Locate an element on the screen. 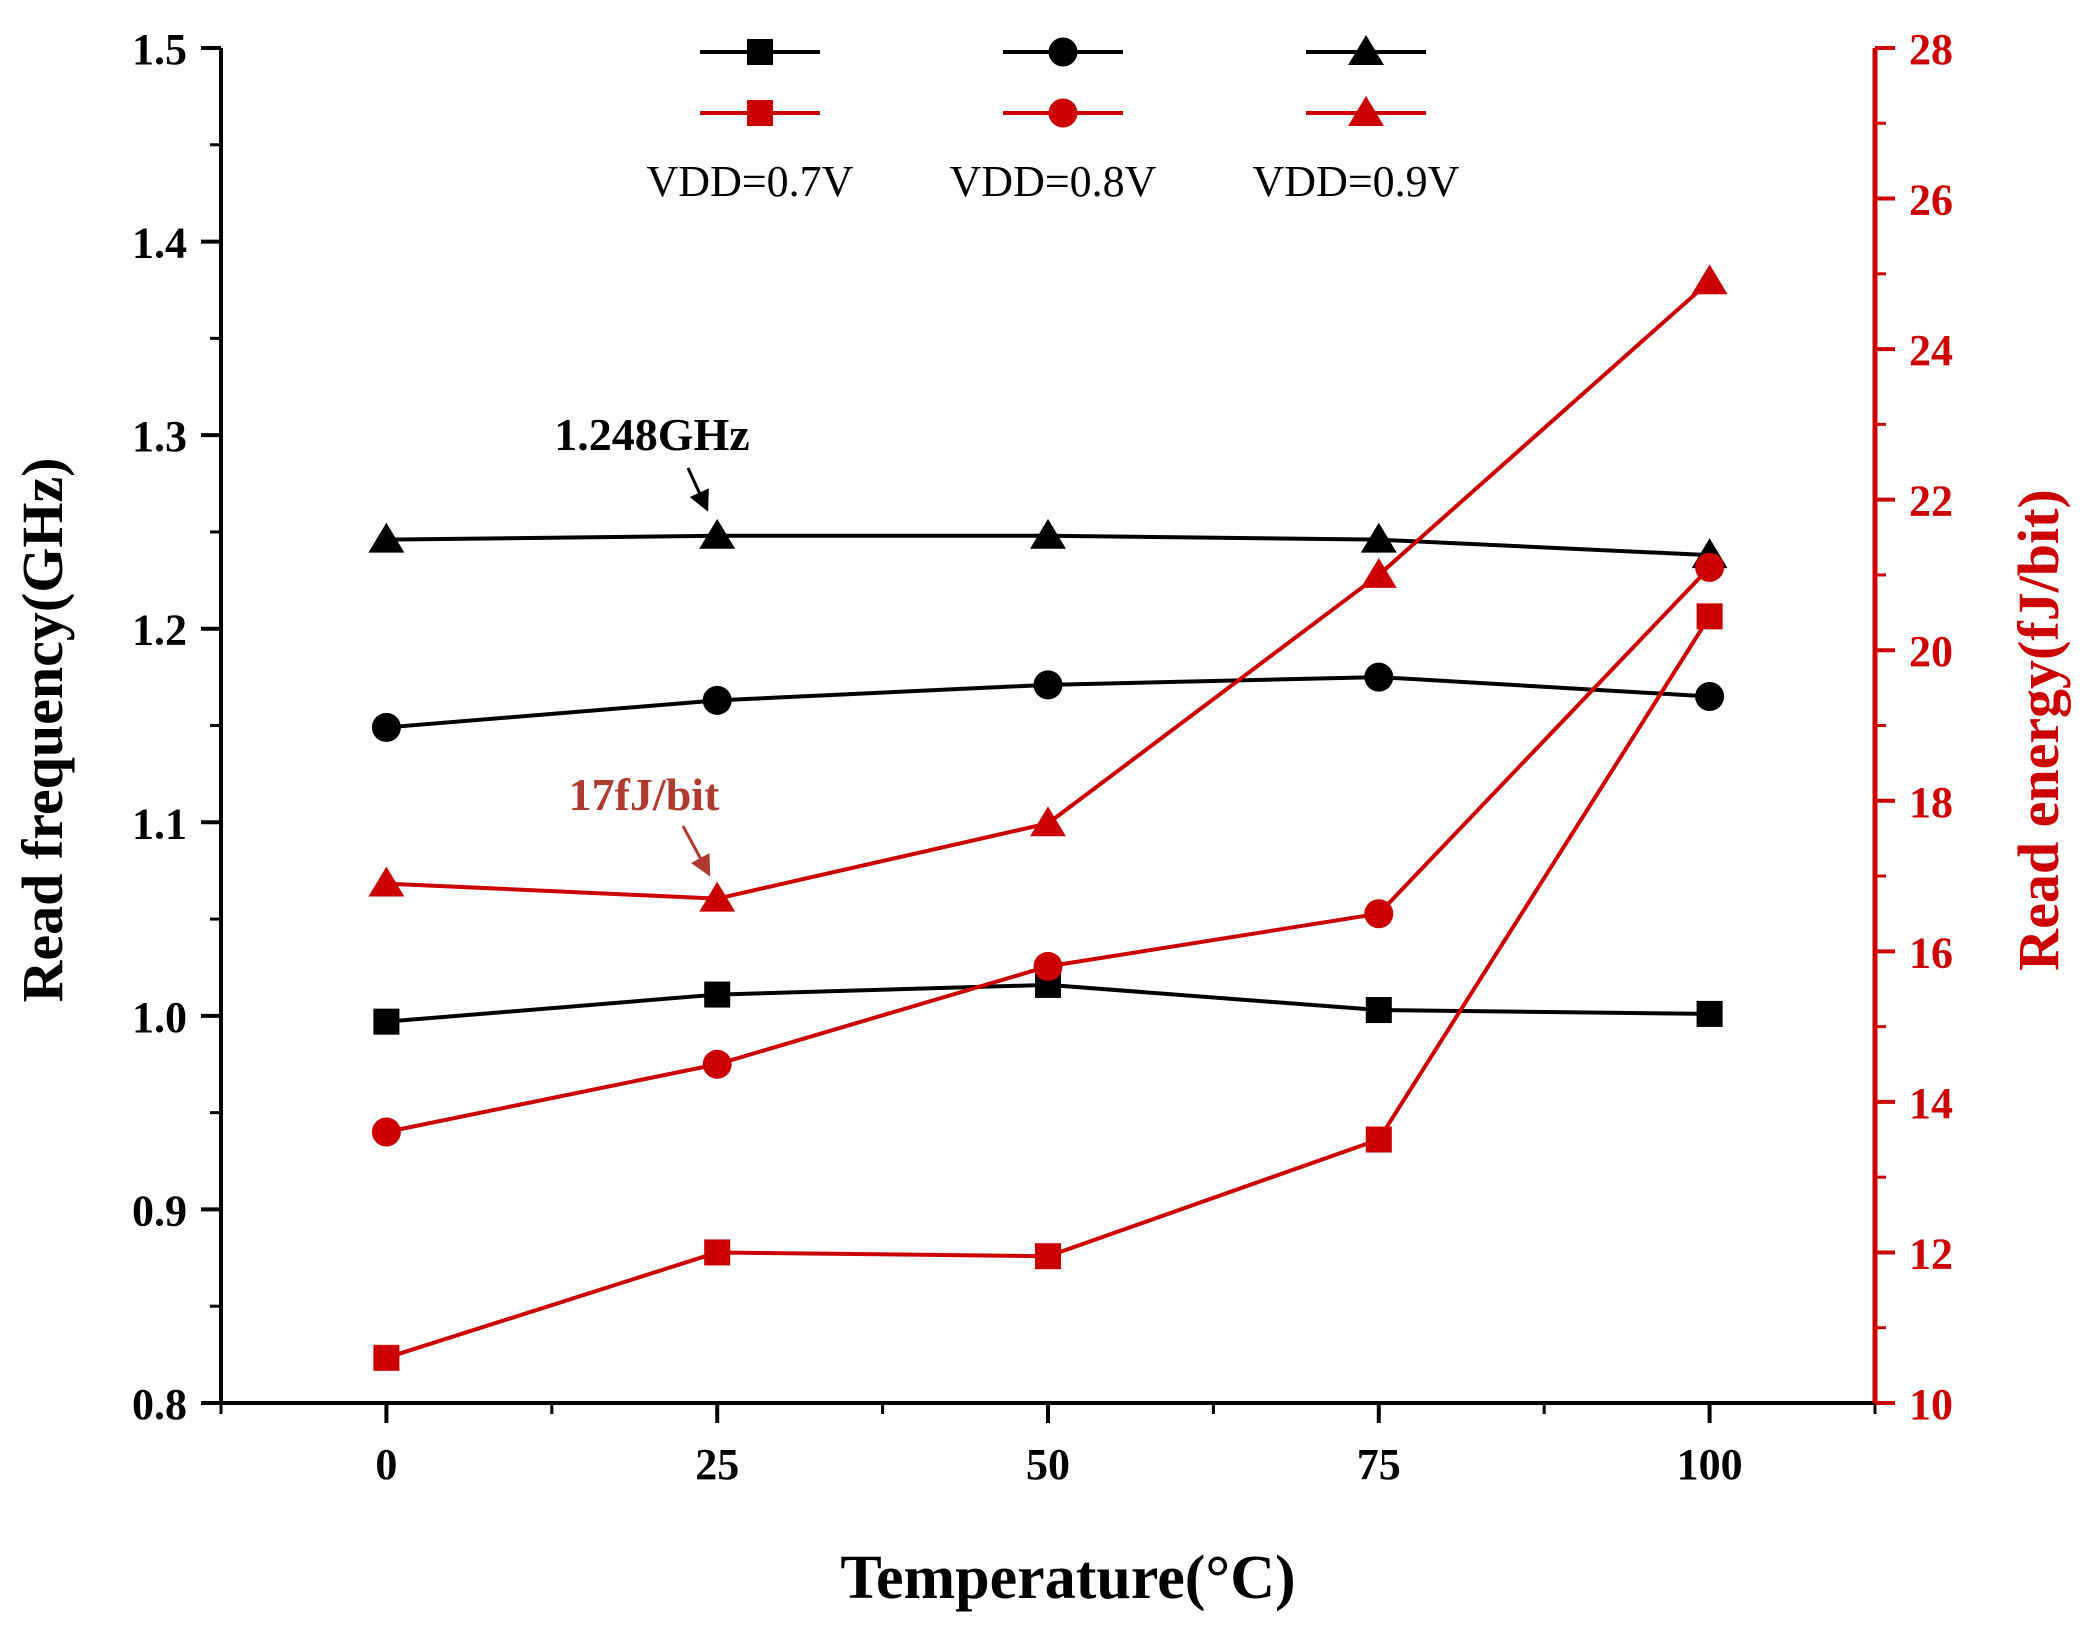 The image size is (2094, 1646). right-tick-label: 20 is located at coordinates (1931, 651).